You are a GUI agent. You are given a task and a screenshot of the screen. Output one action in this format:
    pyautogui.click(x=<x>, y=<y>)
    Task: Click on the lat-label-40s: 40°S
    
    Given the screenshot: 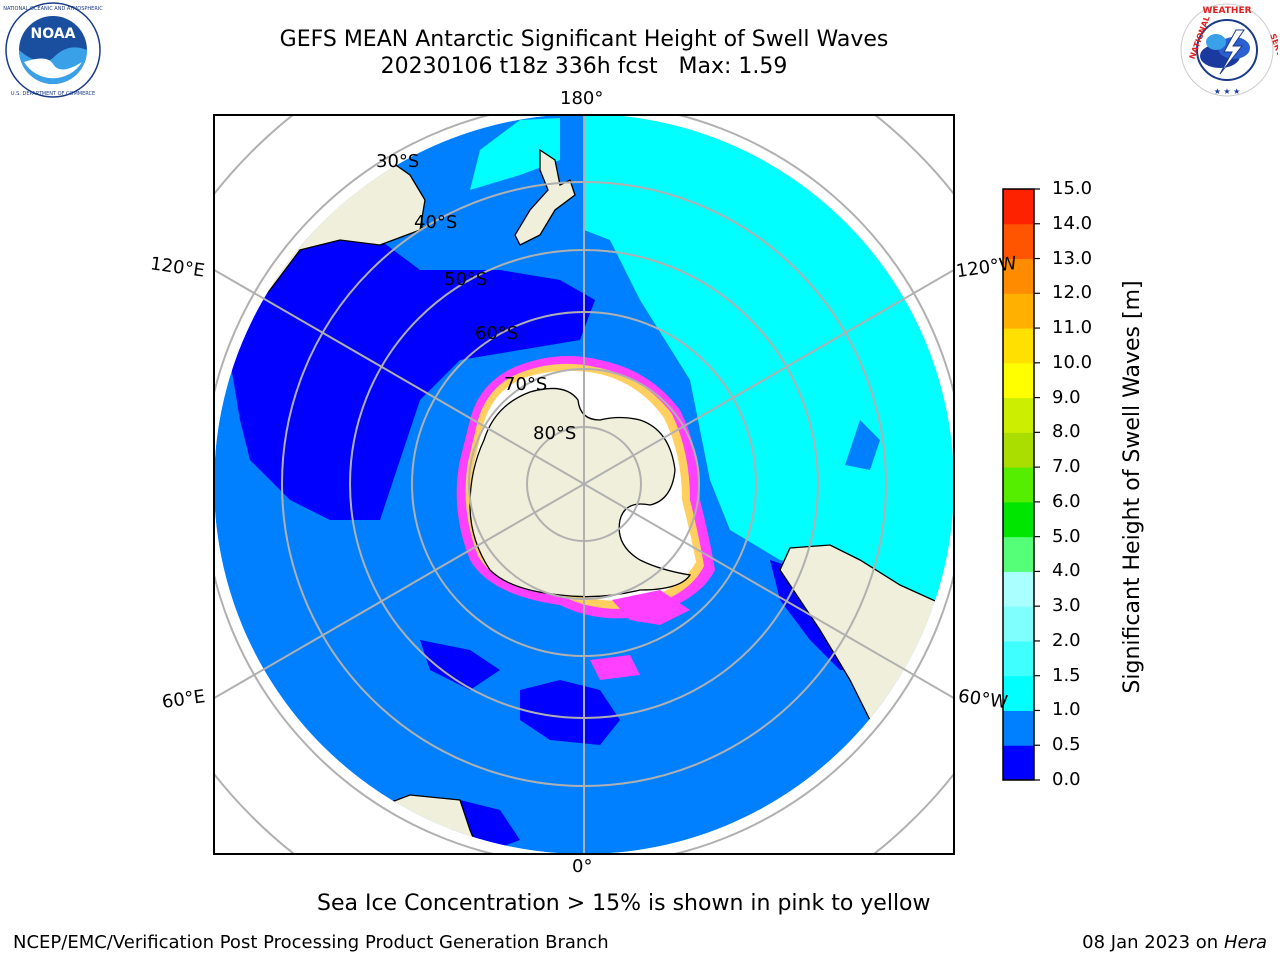 What is the action you would take?
    pyautogui.click(x=436, y=222)
    